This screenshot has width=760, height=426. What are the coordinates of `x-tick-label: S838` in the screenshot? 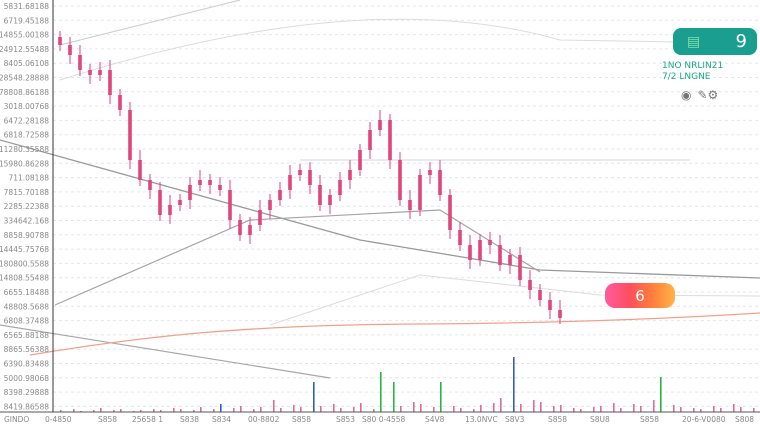 It's located at (189, 419).